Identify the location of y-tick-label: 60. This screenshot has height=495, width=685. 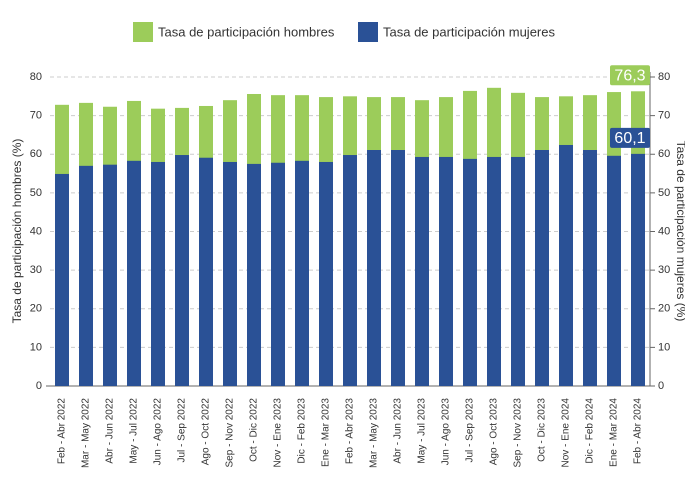
(36, 154).